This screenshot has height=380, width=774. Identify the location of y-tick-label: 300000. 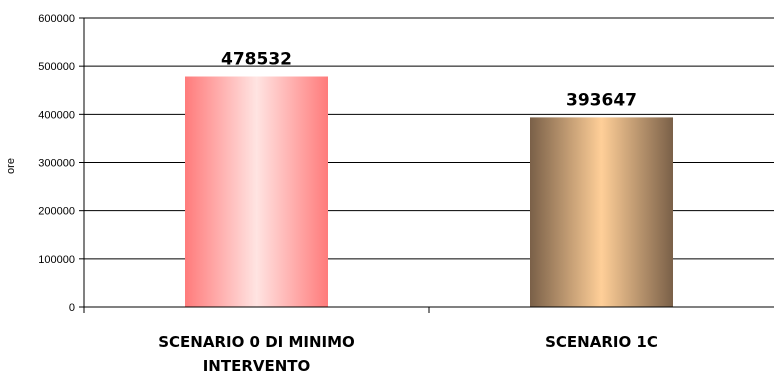
(56, 164).